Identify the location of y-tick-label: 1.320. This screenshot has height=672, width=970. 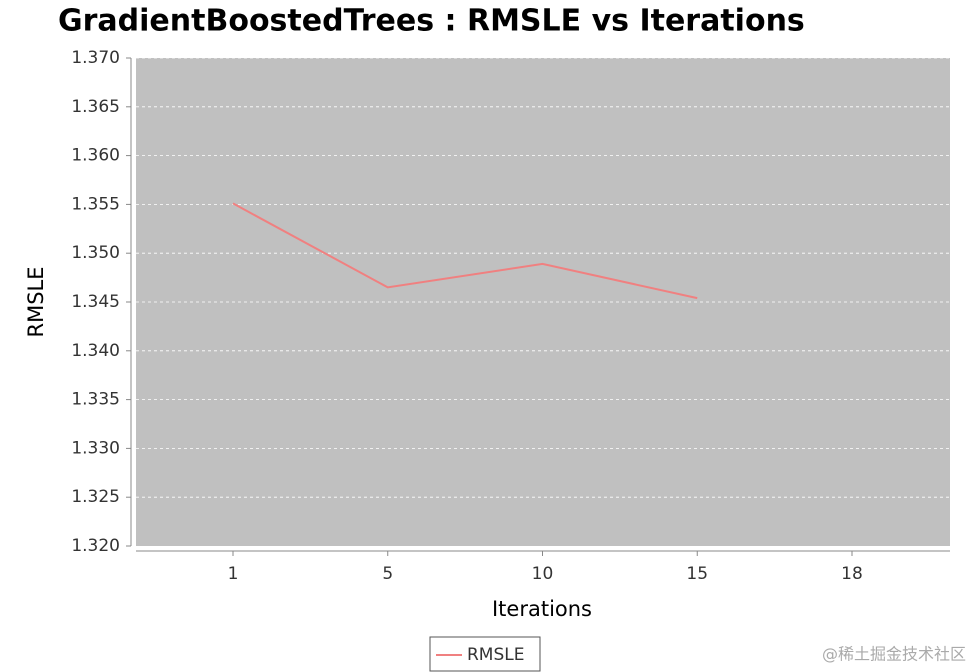
(95, 546).